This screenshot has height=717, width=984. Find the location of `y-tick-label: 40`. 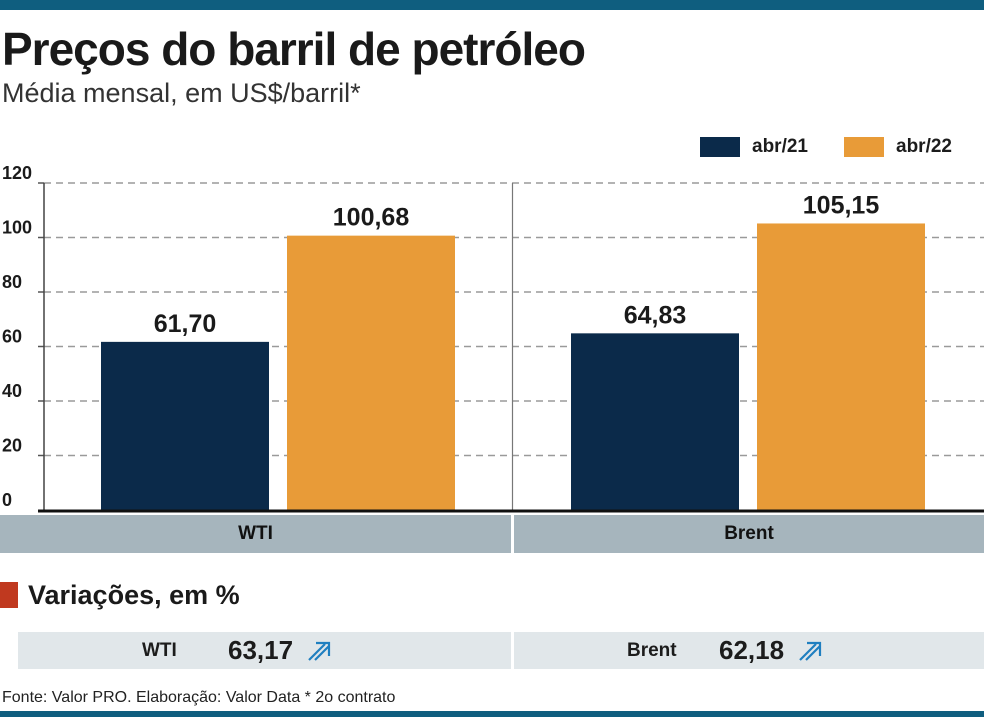

y-tick-label: 40 is located at coordinates (12, 391).